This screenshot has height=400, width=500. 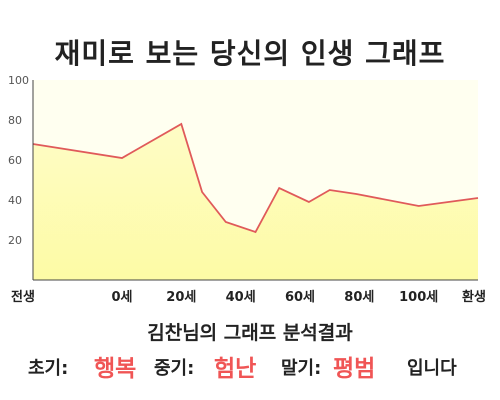 What do you see at coordinates (250, 333) in the screenshot?
I see `analysis-label: 김찬님의 그래프 분석결과` at bounding box center [250, 333].